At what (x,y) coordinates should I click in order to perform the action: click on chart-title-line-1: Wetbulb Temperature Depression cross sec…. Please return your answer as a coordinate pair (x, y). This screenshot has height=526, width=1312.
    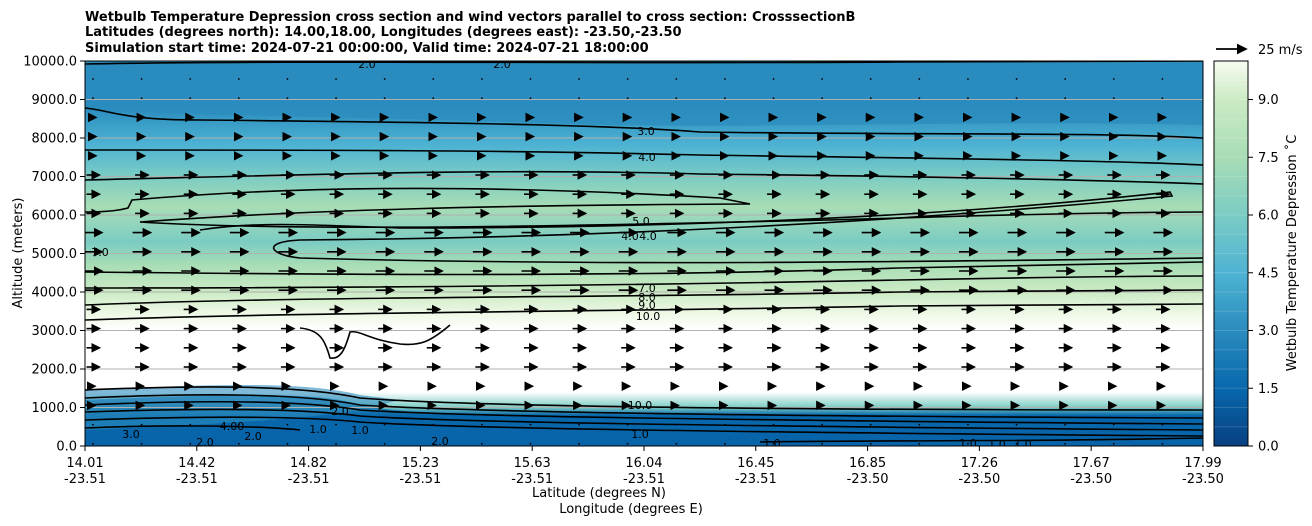
    Looking at the image, I should click on (470, 17).